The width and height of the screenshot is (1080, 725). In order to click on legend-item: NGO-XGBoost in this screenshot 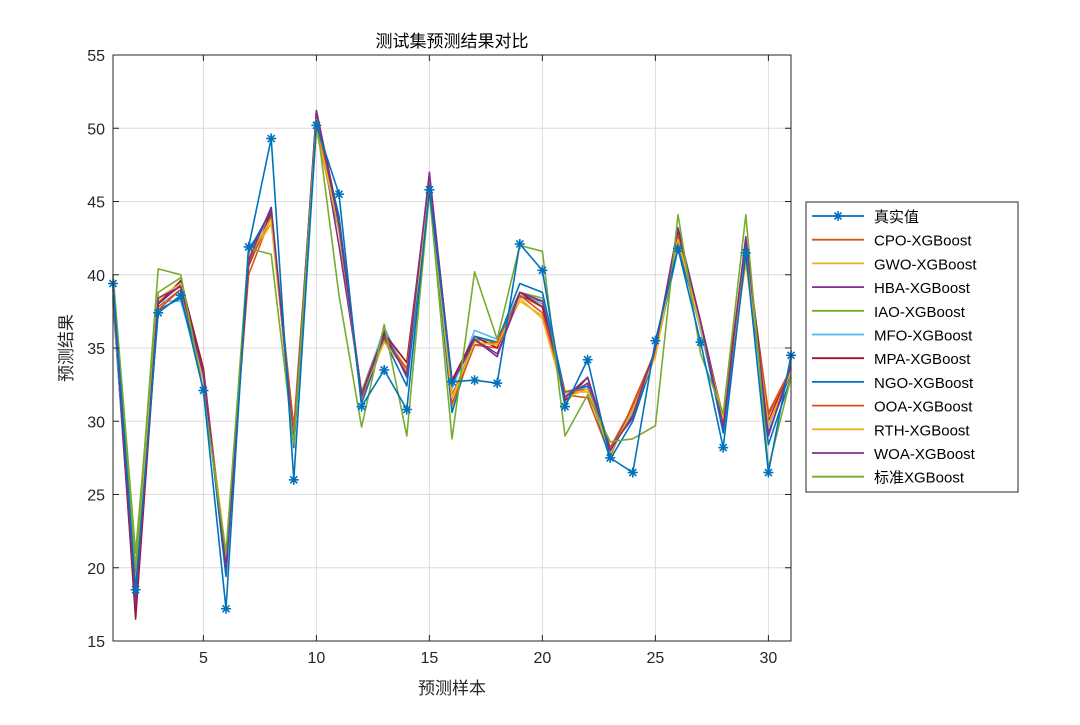, I will do `click(893, 383)`.